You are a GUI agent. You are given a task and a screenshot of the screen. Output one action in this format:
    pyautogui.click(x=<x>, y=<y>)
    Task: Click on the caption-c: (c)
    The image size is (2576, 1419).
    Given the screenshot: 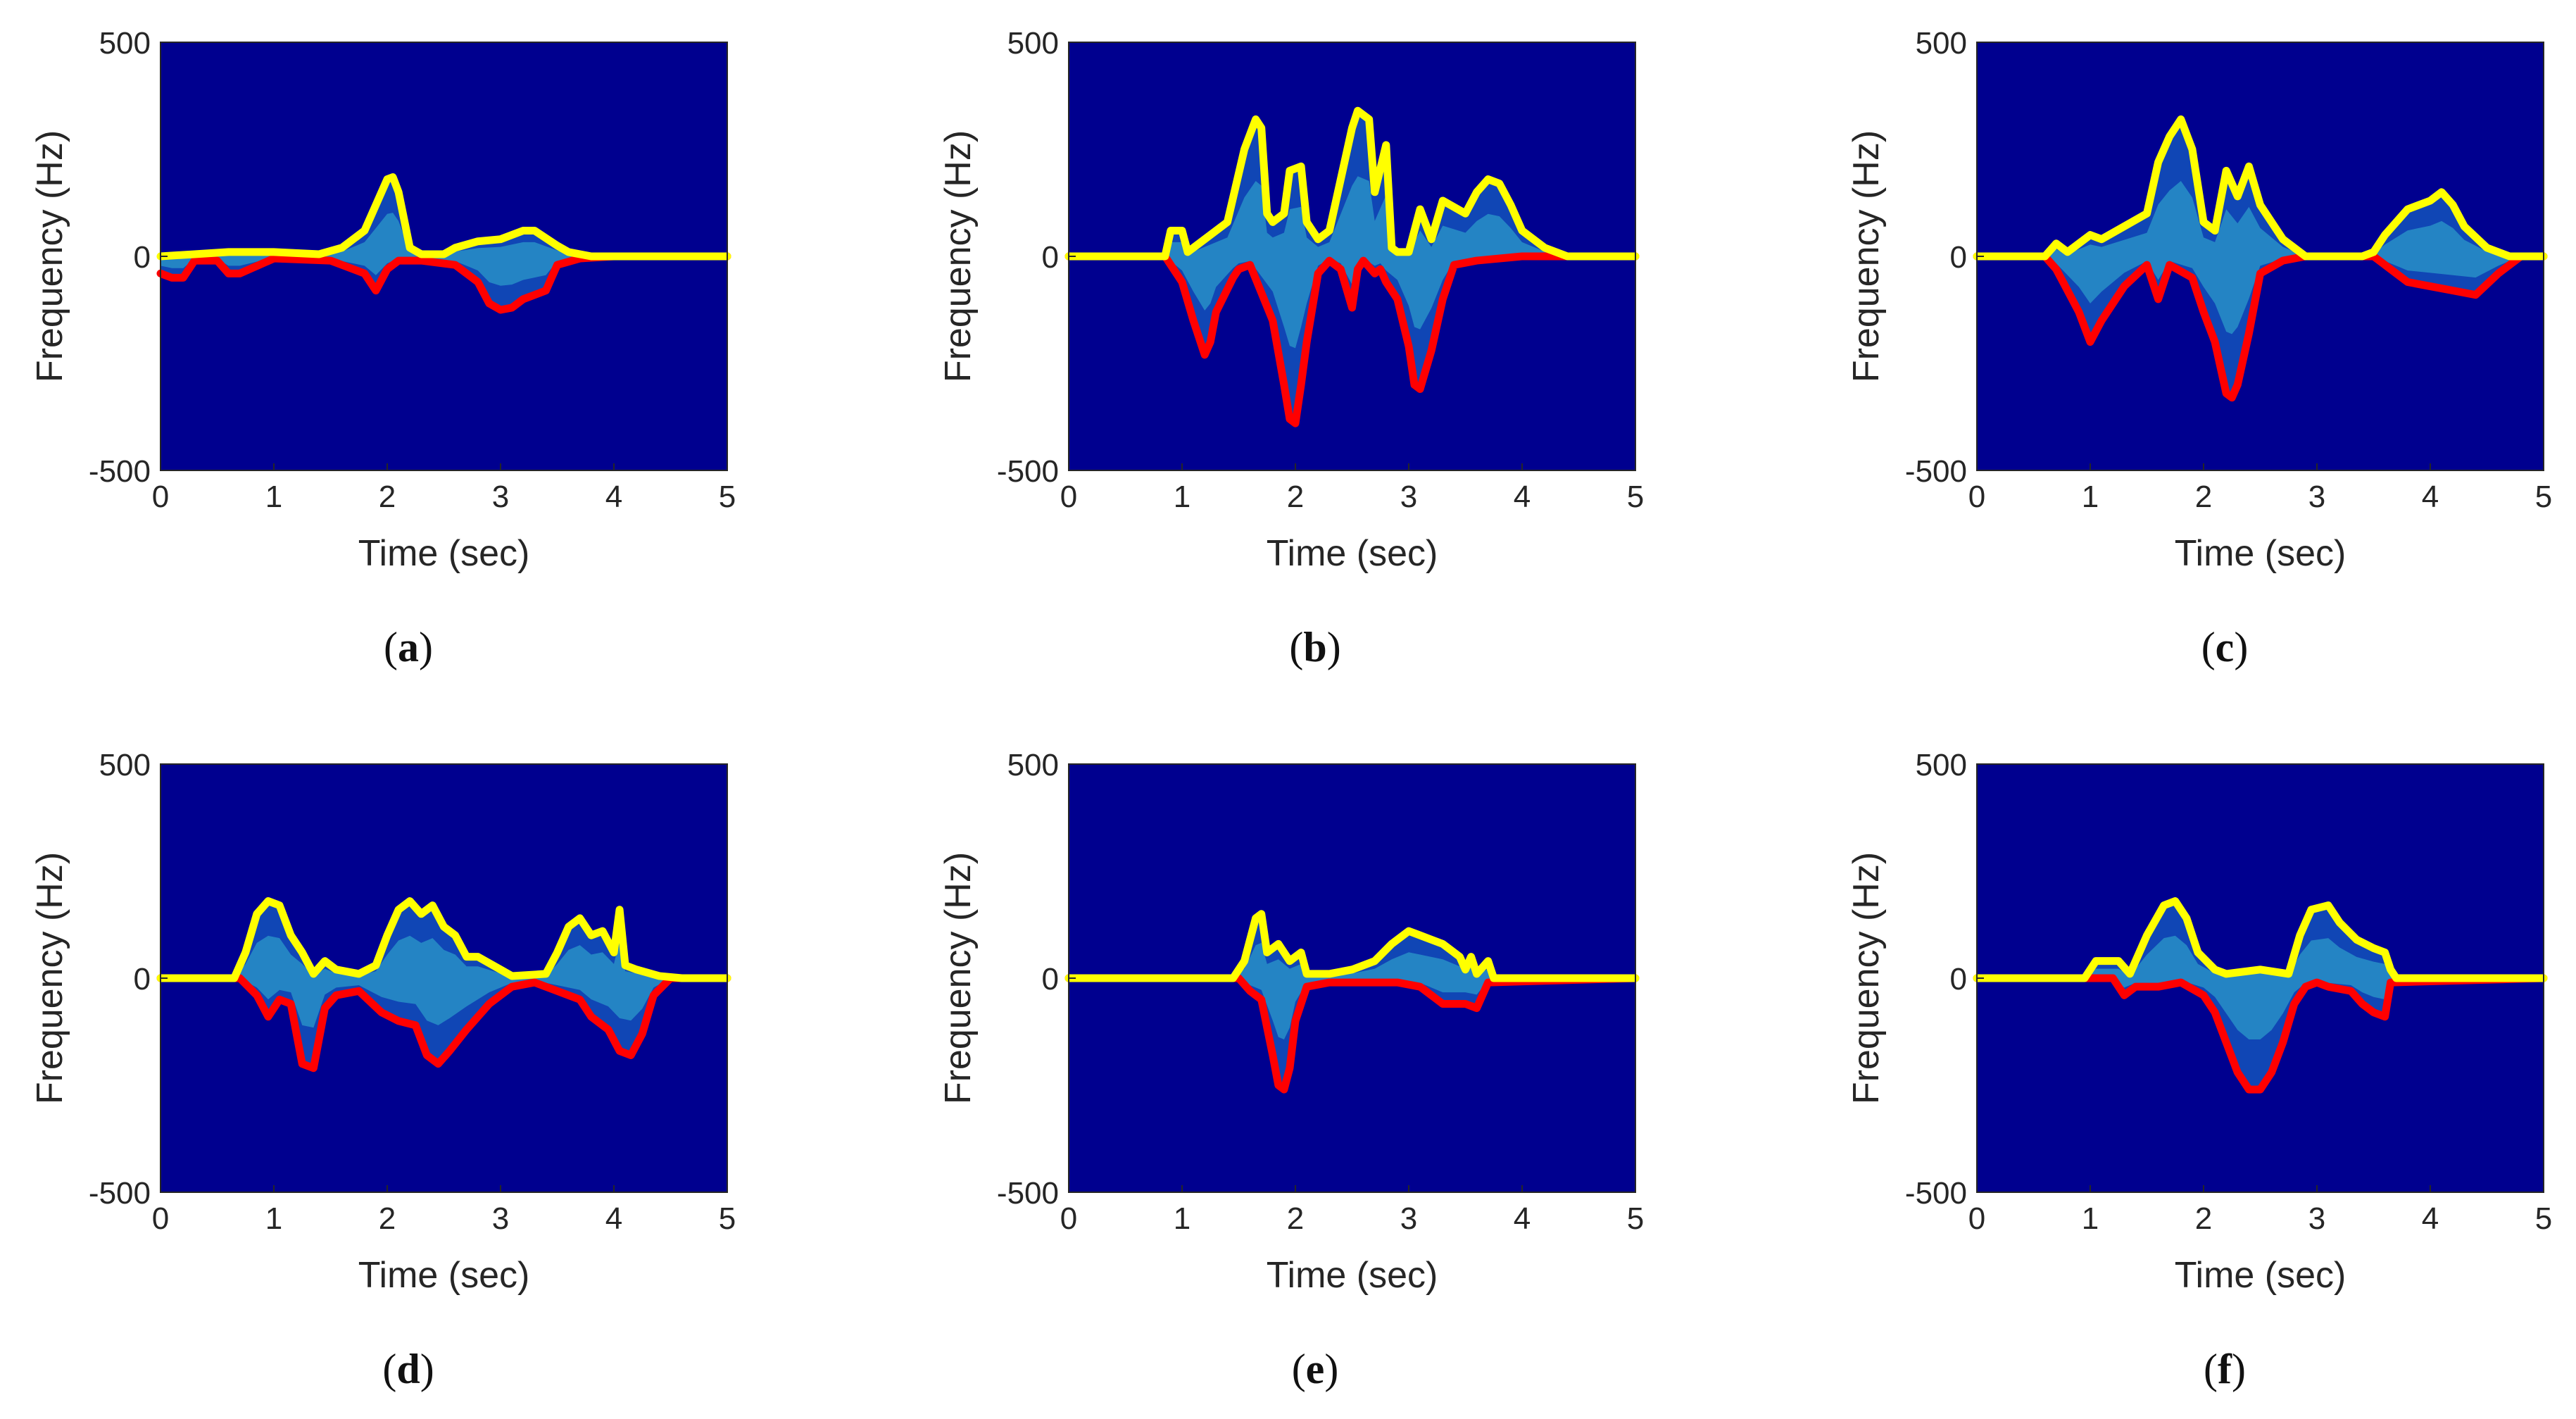 What is the action you would take?
    pyautogui.click(x=2225, y=647)
    